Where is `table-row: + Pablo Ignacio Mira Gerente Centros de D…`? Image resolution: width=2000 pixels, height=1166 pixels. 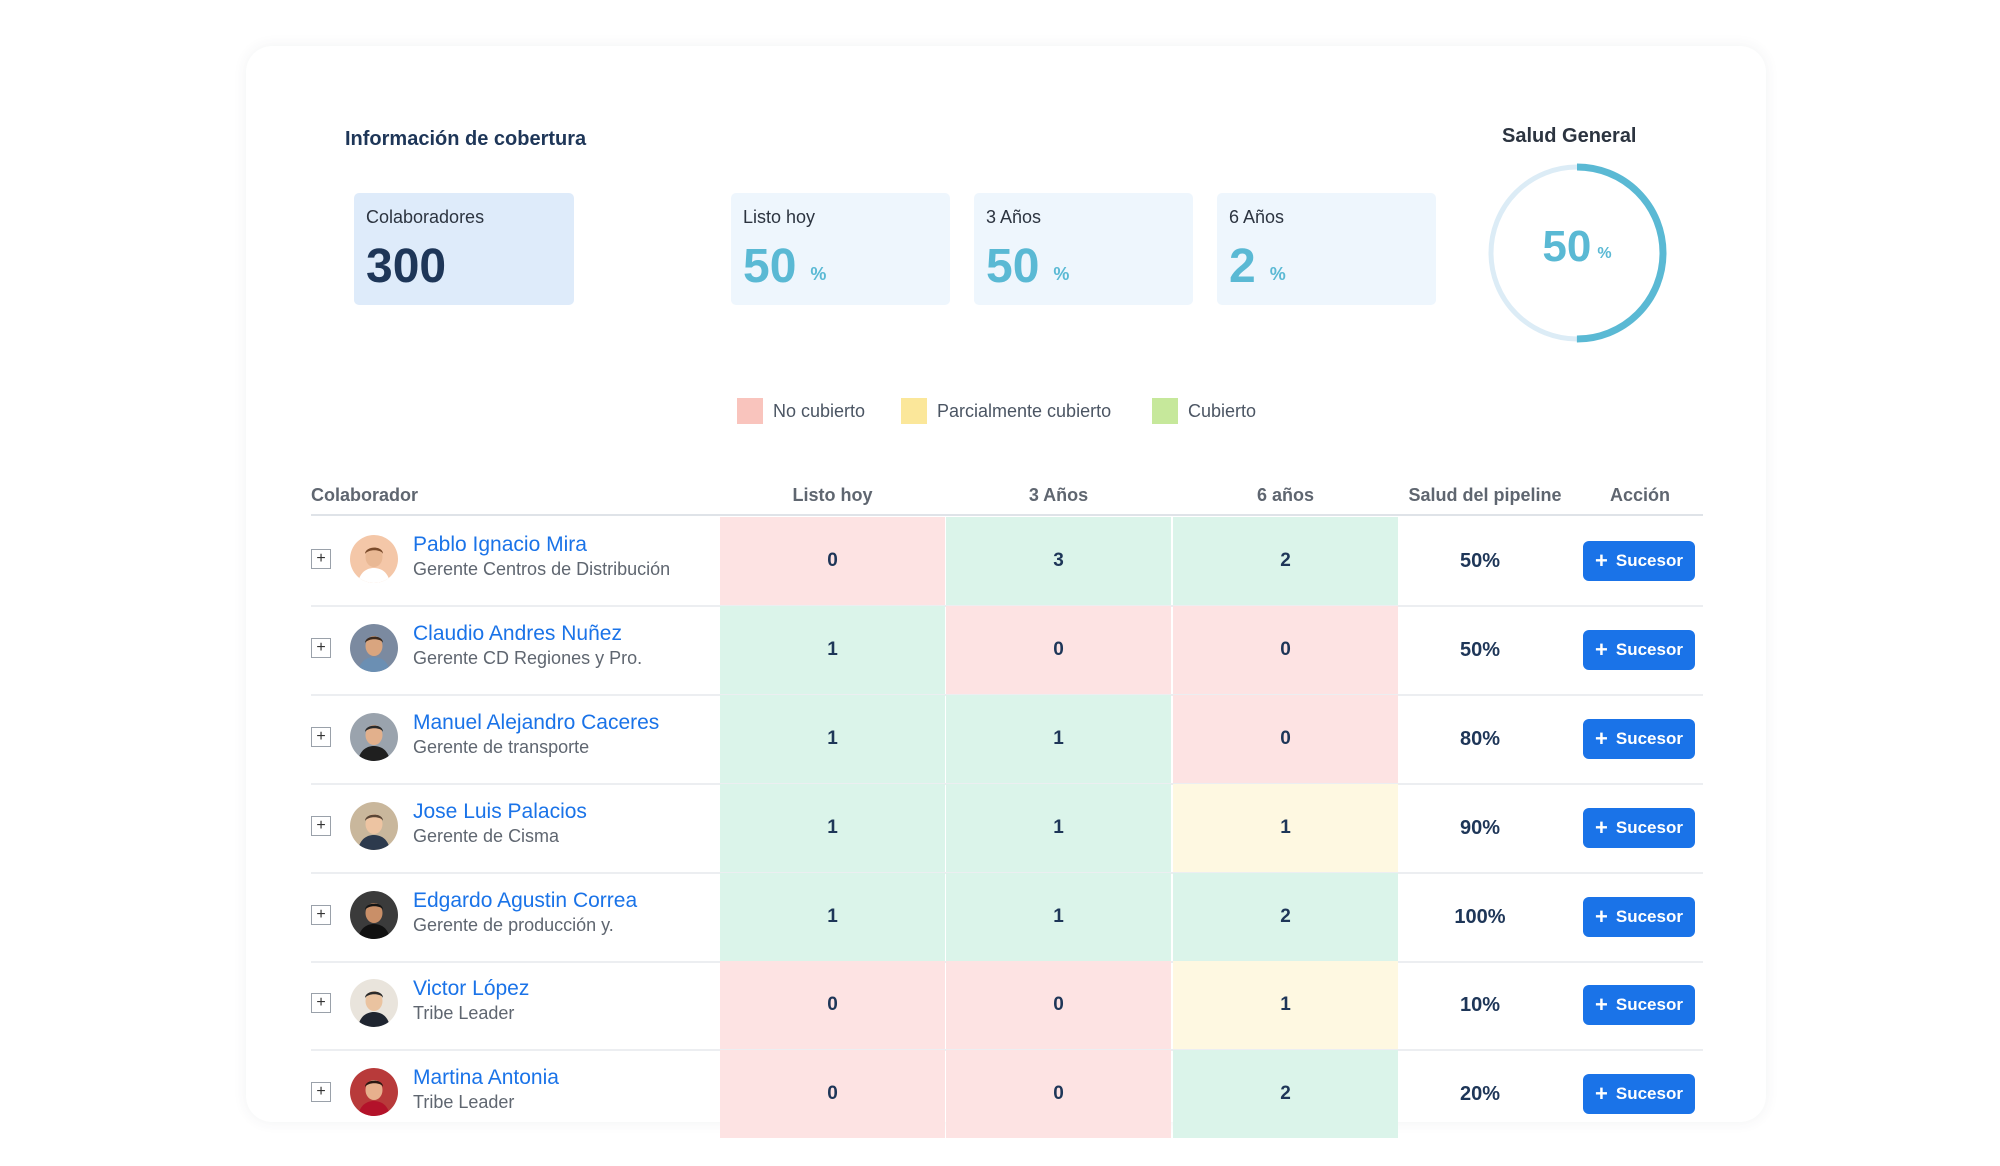 table-row: + Pablo Ignacio Mira Gerente Centros de D… is located at coordinates (1000, 561).